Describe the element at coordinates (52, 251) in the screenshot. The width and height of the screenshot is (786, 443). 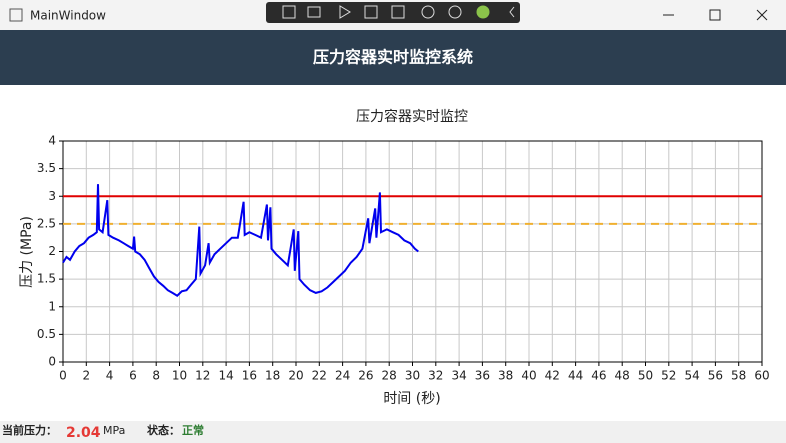
I see `y-tick-label: 2` at that location.